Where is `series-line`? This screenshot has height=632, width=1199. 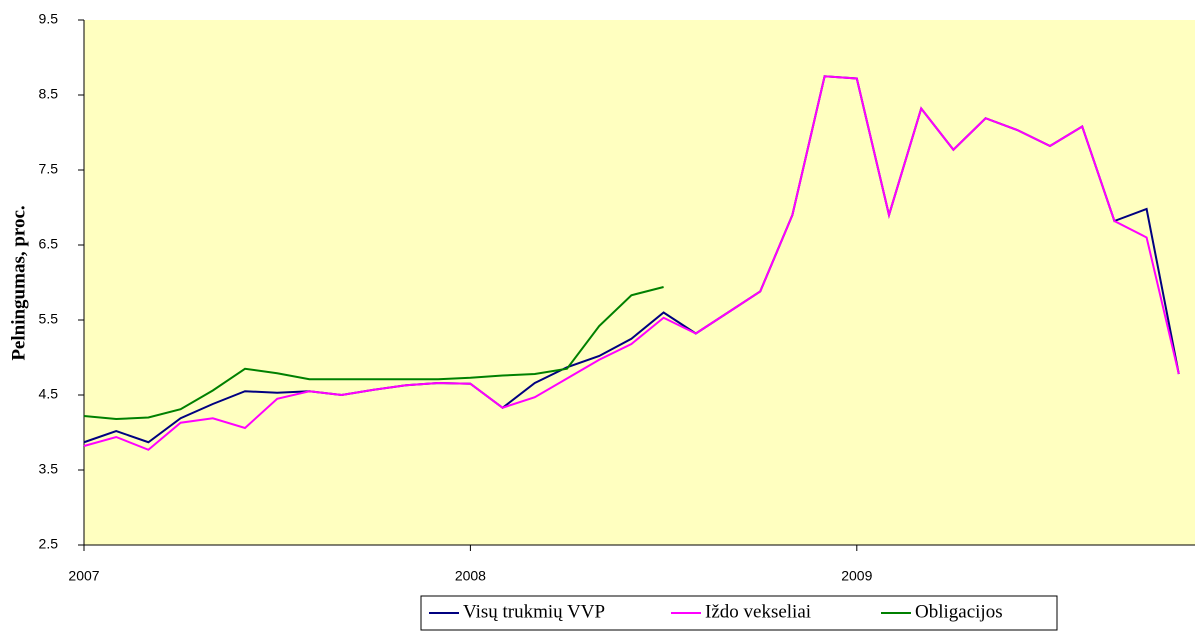 series-line is located at coordinates (373, 353).